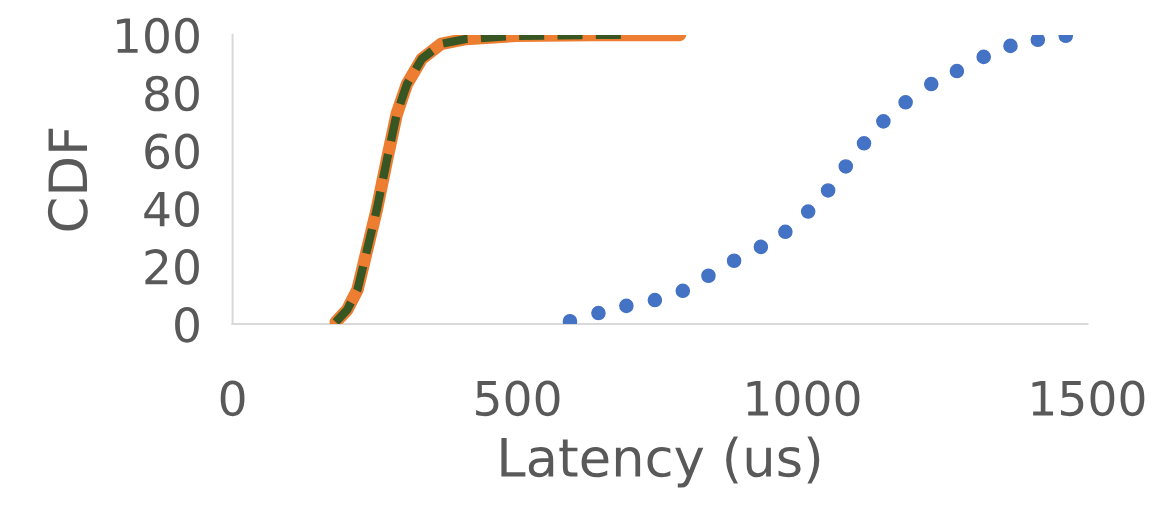 Image resolution: width=1163 pixels, height=521 pixels. What do you see at coordinates (232, 398) in the screenshot?
I see `x-tick-label: 0` at bounding box center [232, 398].